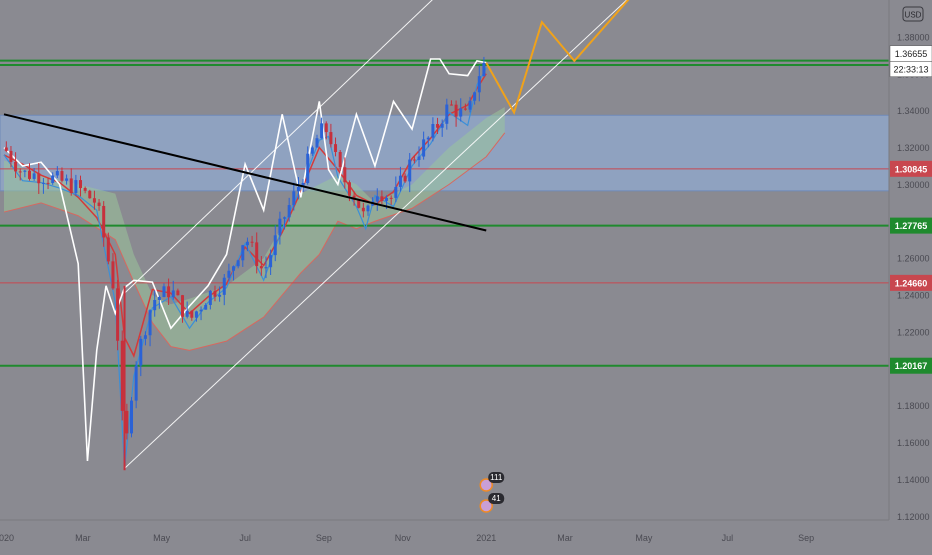 This screenshot has height=555, width=932. Describe the element at coordinates (559, 58) in the screenshot. I see `projection-path` at that location.